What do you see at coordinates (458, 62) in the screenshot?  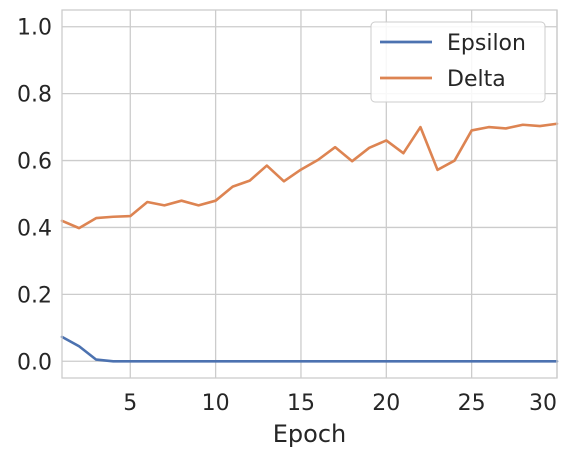 I see `legend: Epsilon Delta` at bounding box center [458, 62].